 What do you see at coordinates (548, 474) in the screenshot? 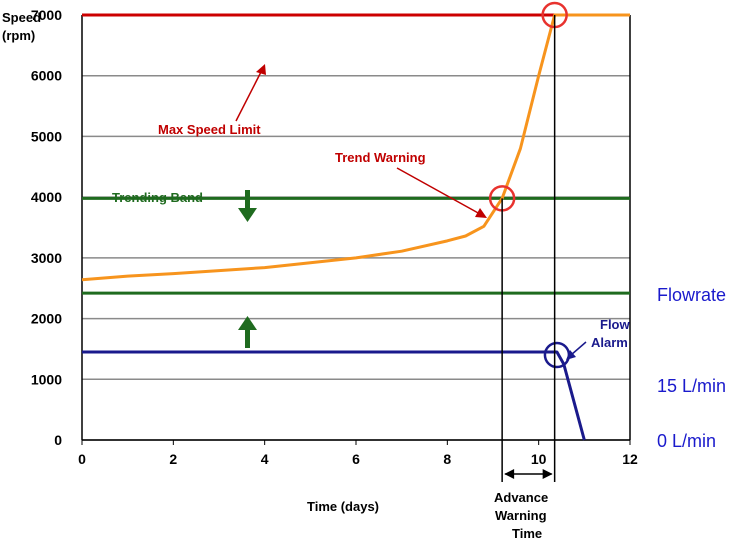
I see `advance-warning-arrowhead-right` at bounding box center [548, 474].